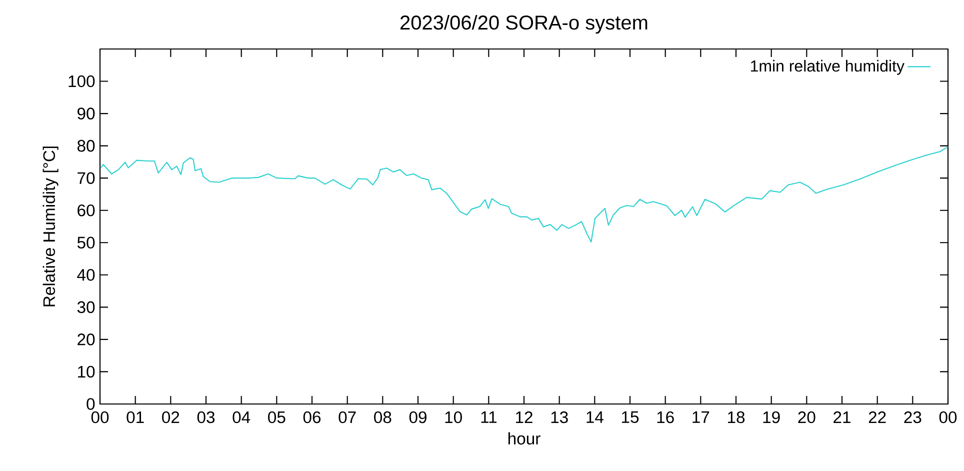 This screenshot has width=964, height=471. Describe the element at coordinates (86, 275) in the screenshot. I see `y-tick-label: 40` at that location.